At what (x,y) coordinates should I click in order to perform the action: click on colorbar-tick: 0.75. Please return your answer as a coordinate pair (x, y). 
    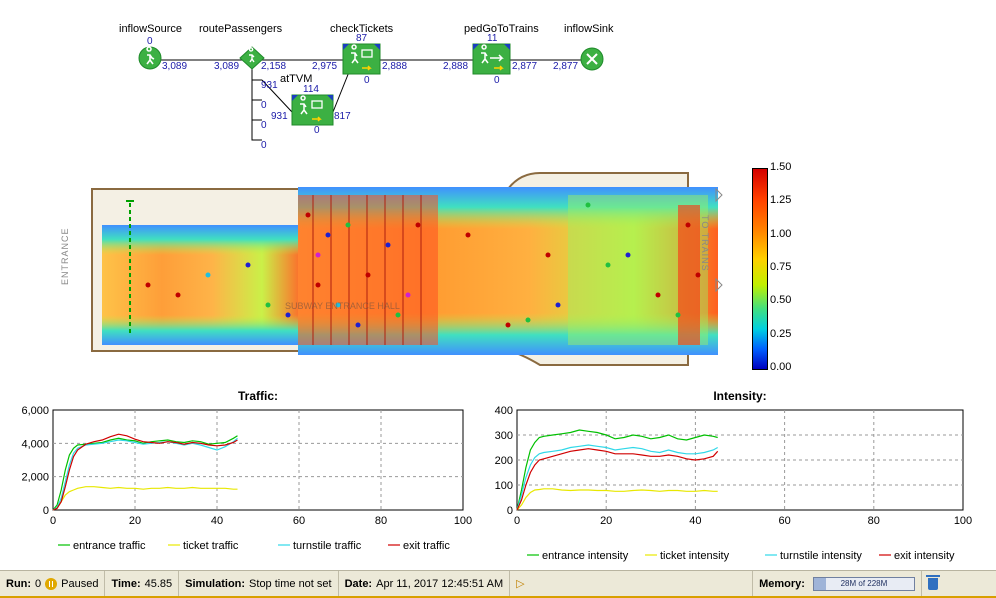
    Looking at the image, I should click on (781, 267).